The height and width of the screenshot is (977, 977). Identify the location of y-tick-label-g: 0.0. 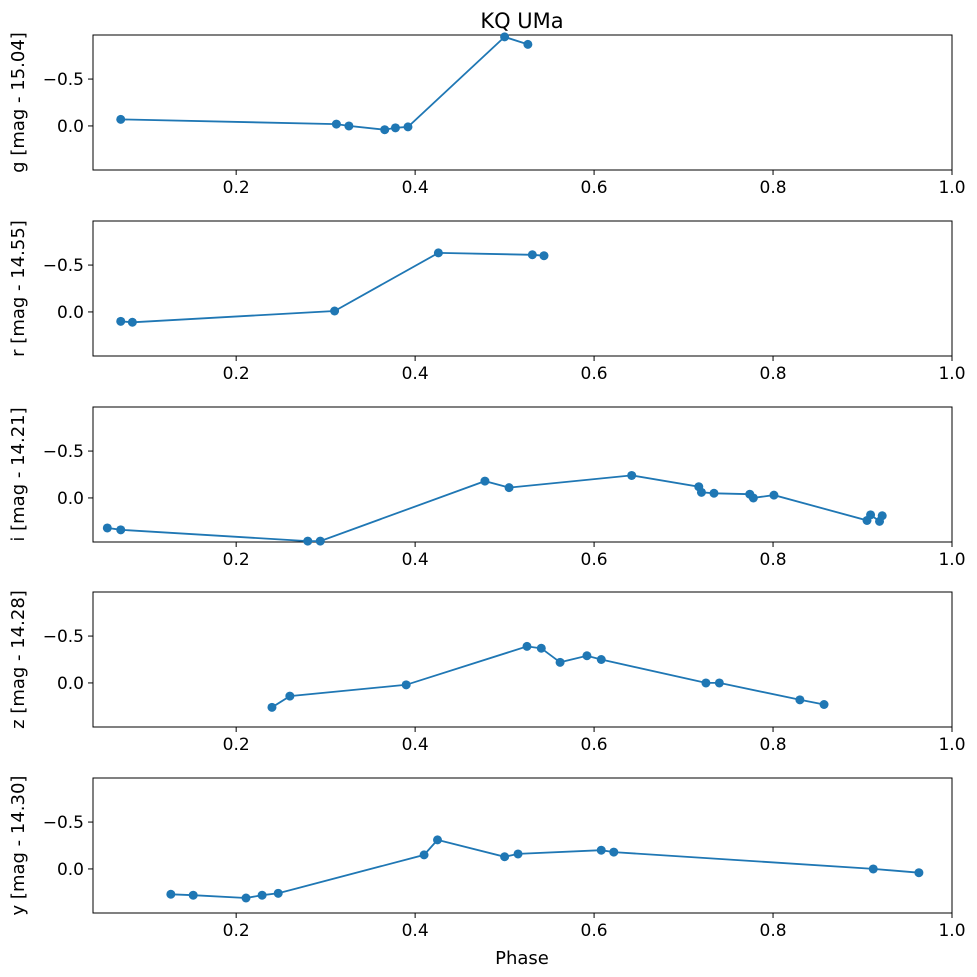
(70, 127).